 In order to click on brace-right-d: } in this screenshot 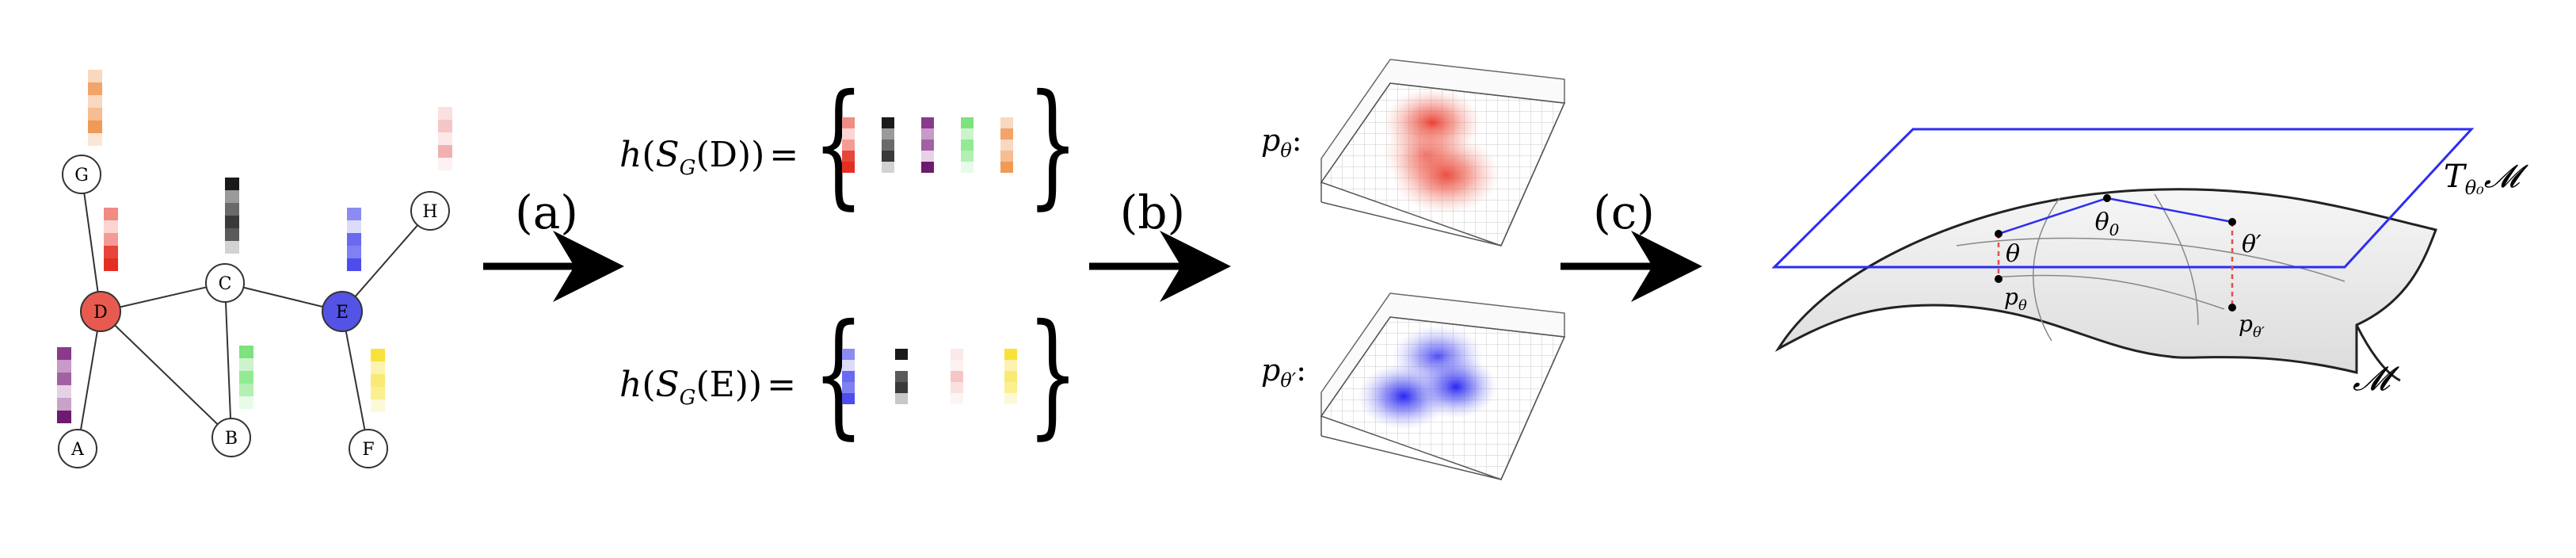, I will do `click(1053, 145)`.